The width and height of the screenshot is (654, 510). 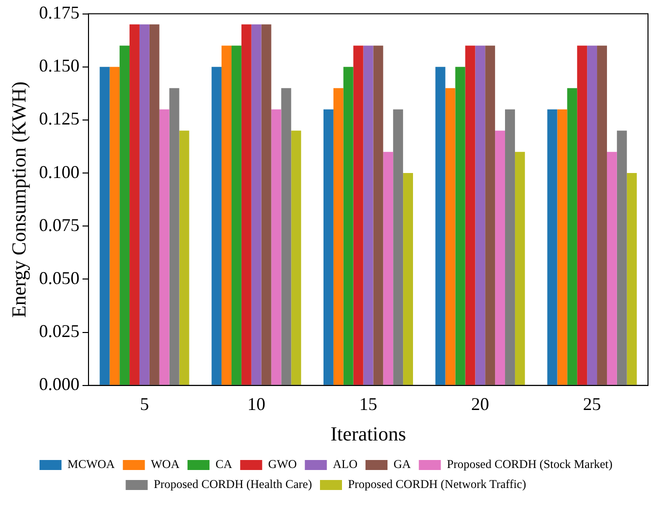 I want to click on x-tick-label: 25, so click(x=592, y=404).